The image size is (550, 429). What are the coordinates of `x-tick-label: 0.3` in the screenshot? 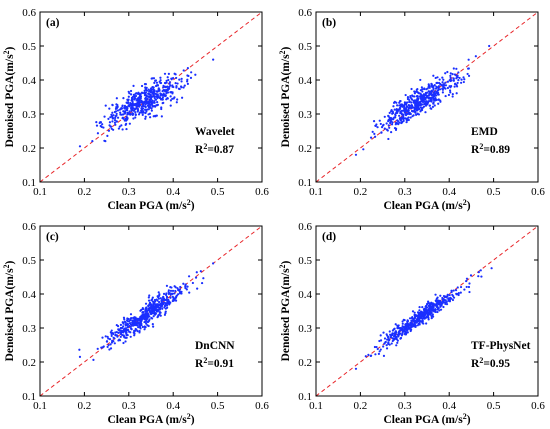 It's located at (405, 192).